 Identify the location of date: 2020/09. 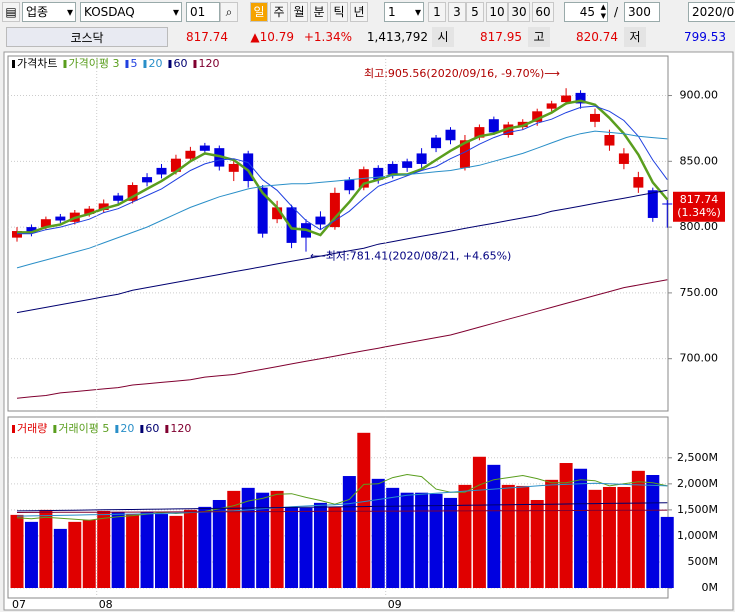
(713, 12).